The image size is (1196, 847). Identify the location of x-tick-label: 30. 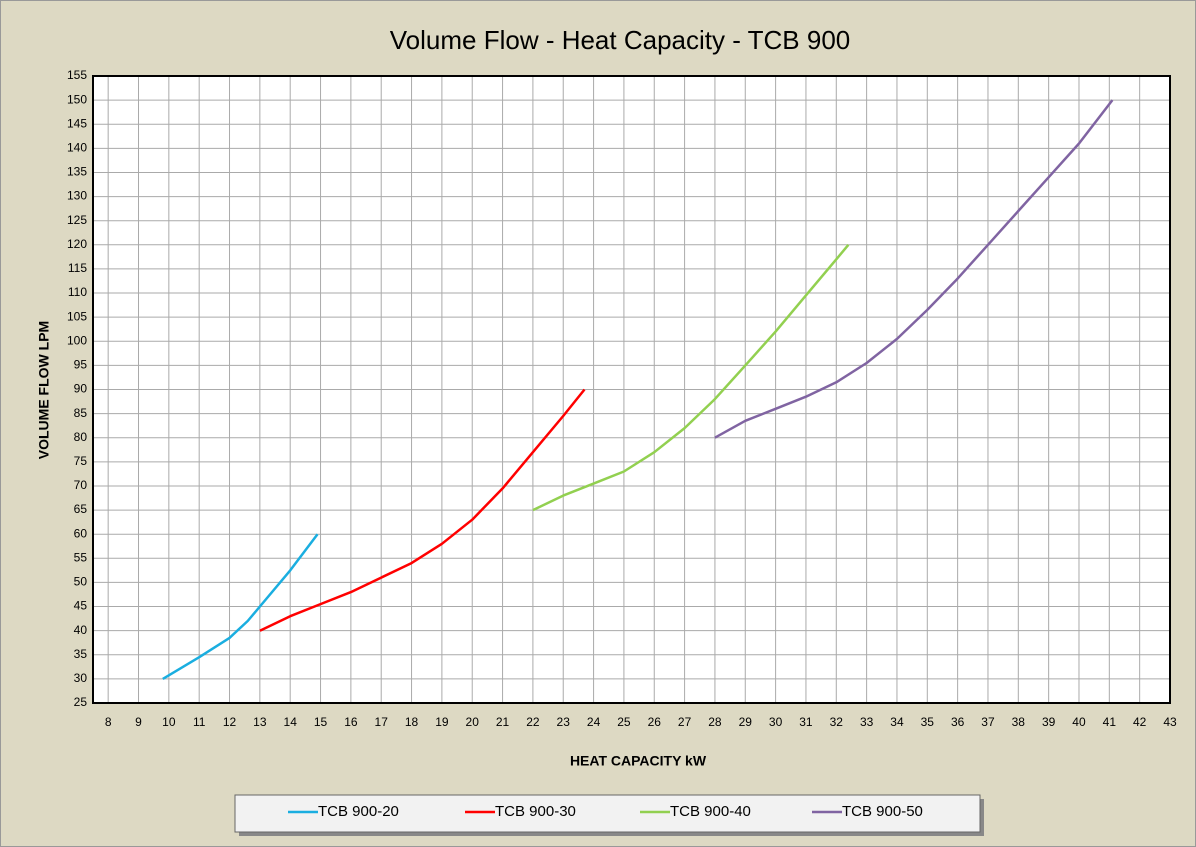
(776, 722).